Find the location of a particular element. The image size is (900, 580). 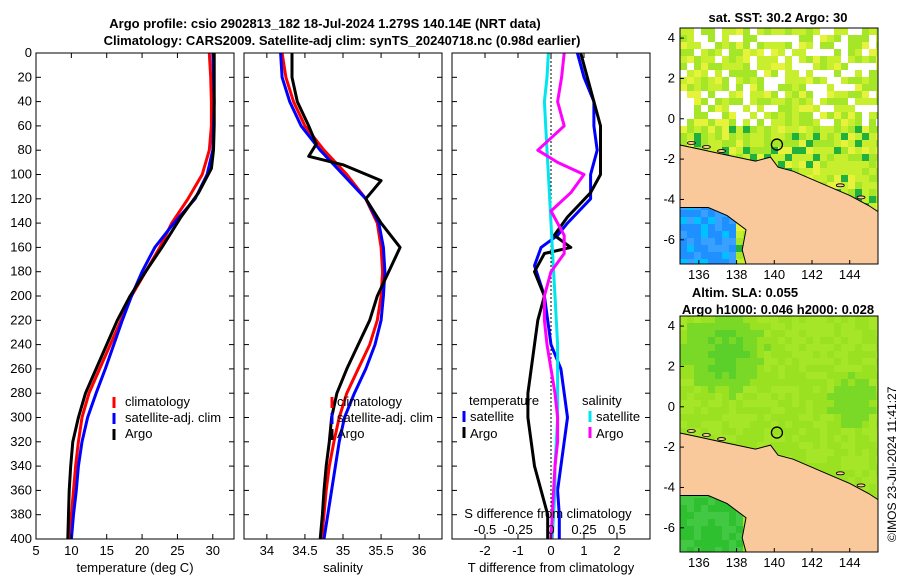

x-tick-label: 140 is located at coordinates (774, 562).